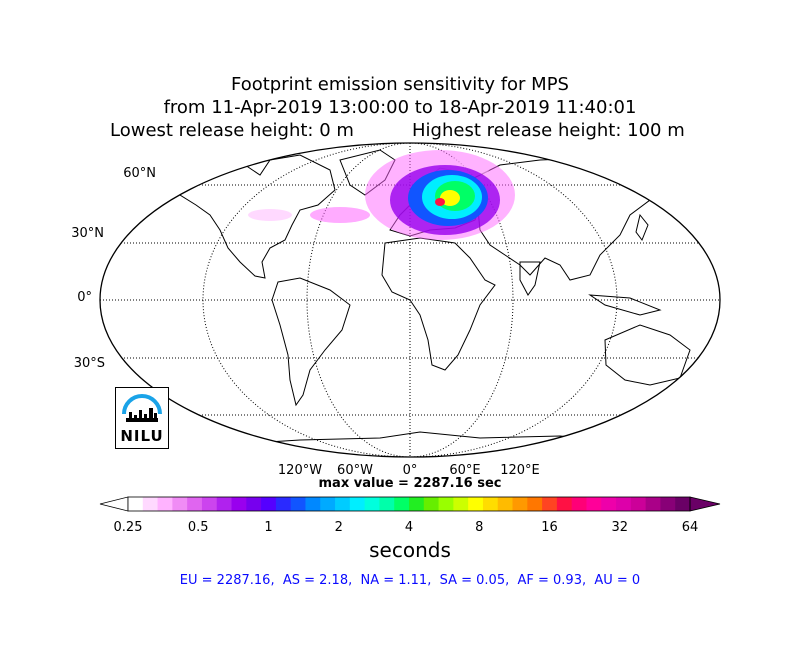 The height and width of the screenshot is (650, 800). Describe the element at coordinates (89, 363) in the screenshot. I see `lat-label-30s: 30°S` at that location.